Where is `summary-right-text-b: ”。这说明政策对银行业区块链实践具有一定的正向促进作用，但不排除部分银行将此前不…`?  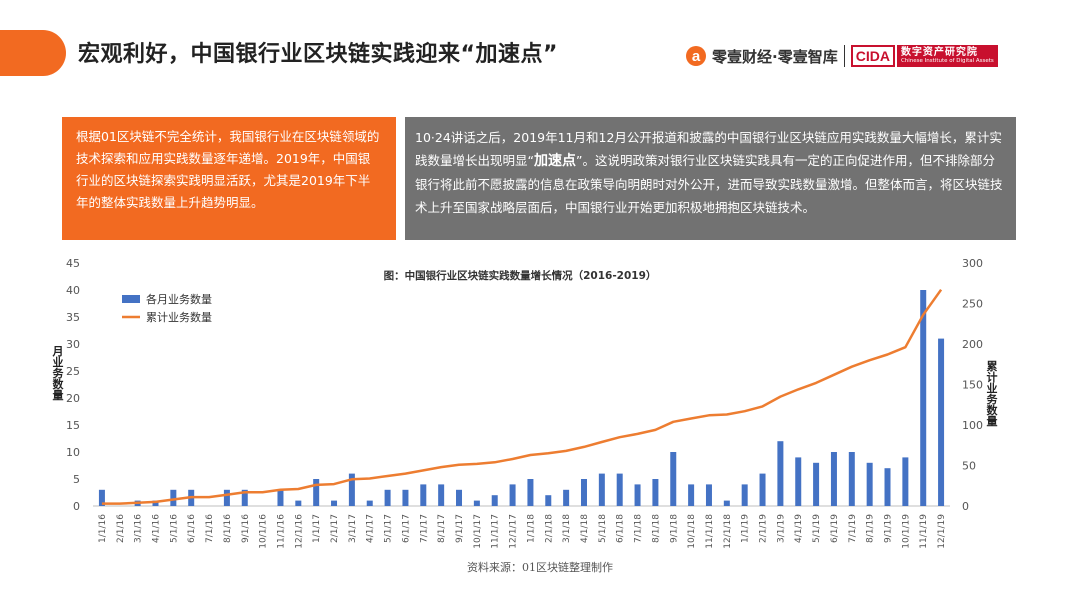 summary-right-text-b: ”。这说明政策对银行业区块链实践具有一定的正向促进作用，但不排除部分银行将此前不… is located at coordinates (709, 184).